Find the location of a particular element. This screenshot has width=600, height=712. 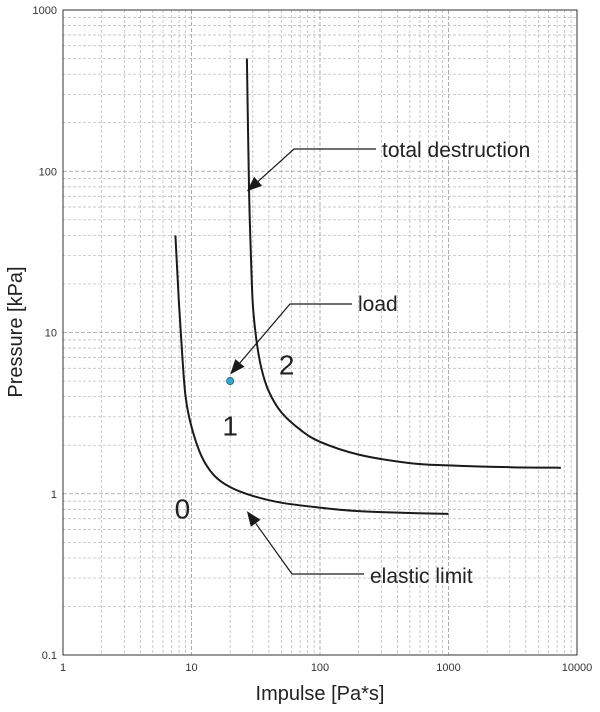

annotation-total-destruction-leader is located at coordinates (316, 165).